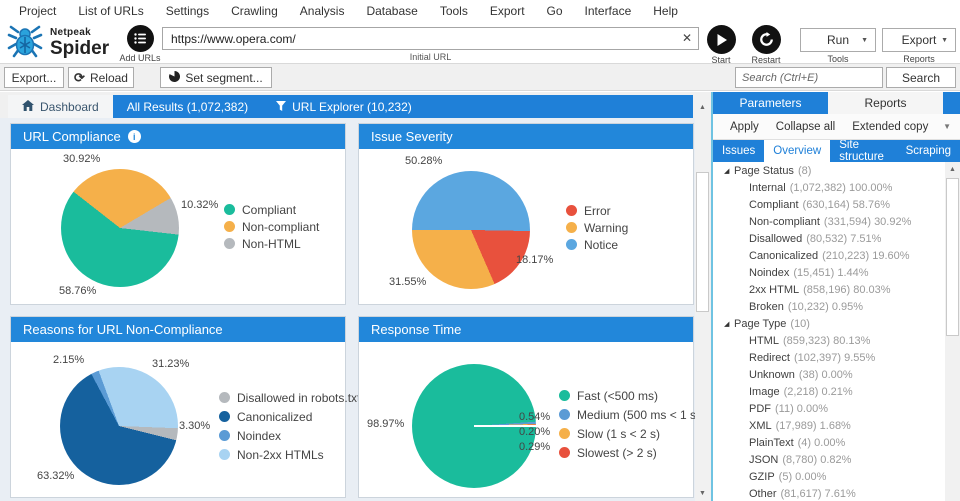 Image resolution: width=960 pixels, height=501 pixels. I want to click on tab-all-results-label: All Results (1,072,382), so click(187, 106).